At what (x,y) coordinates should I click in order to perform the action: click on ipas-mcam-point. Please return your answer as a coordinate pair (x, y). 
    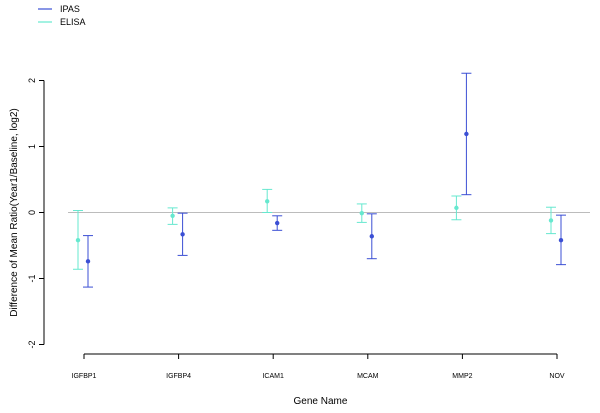
    Looking at the image, I should click on (371, 236).